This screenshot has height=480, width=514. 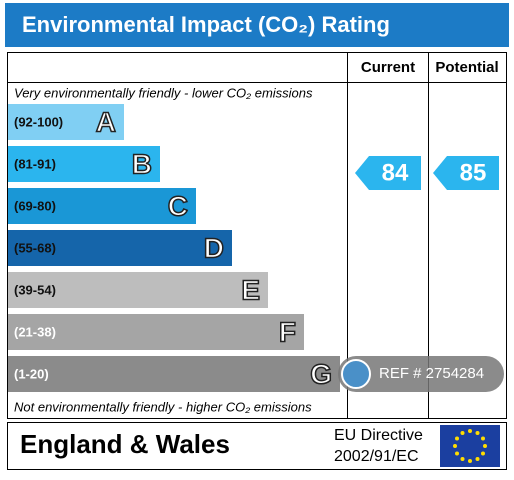 What do you see at coordinates (431, 373) in the screenshot?
I see `watermark: REF # 2754284` at bounding box center [431, 373].